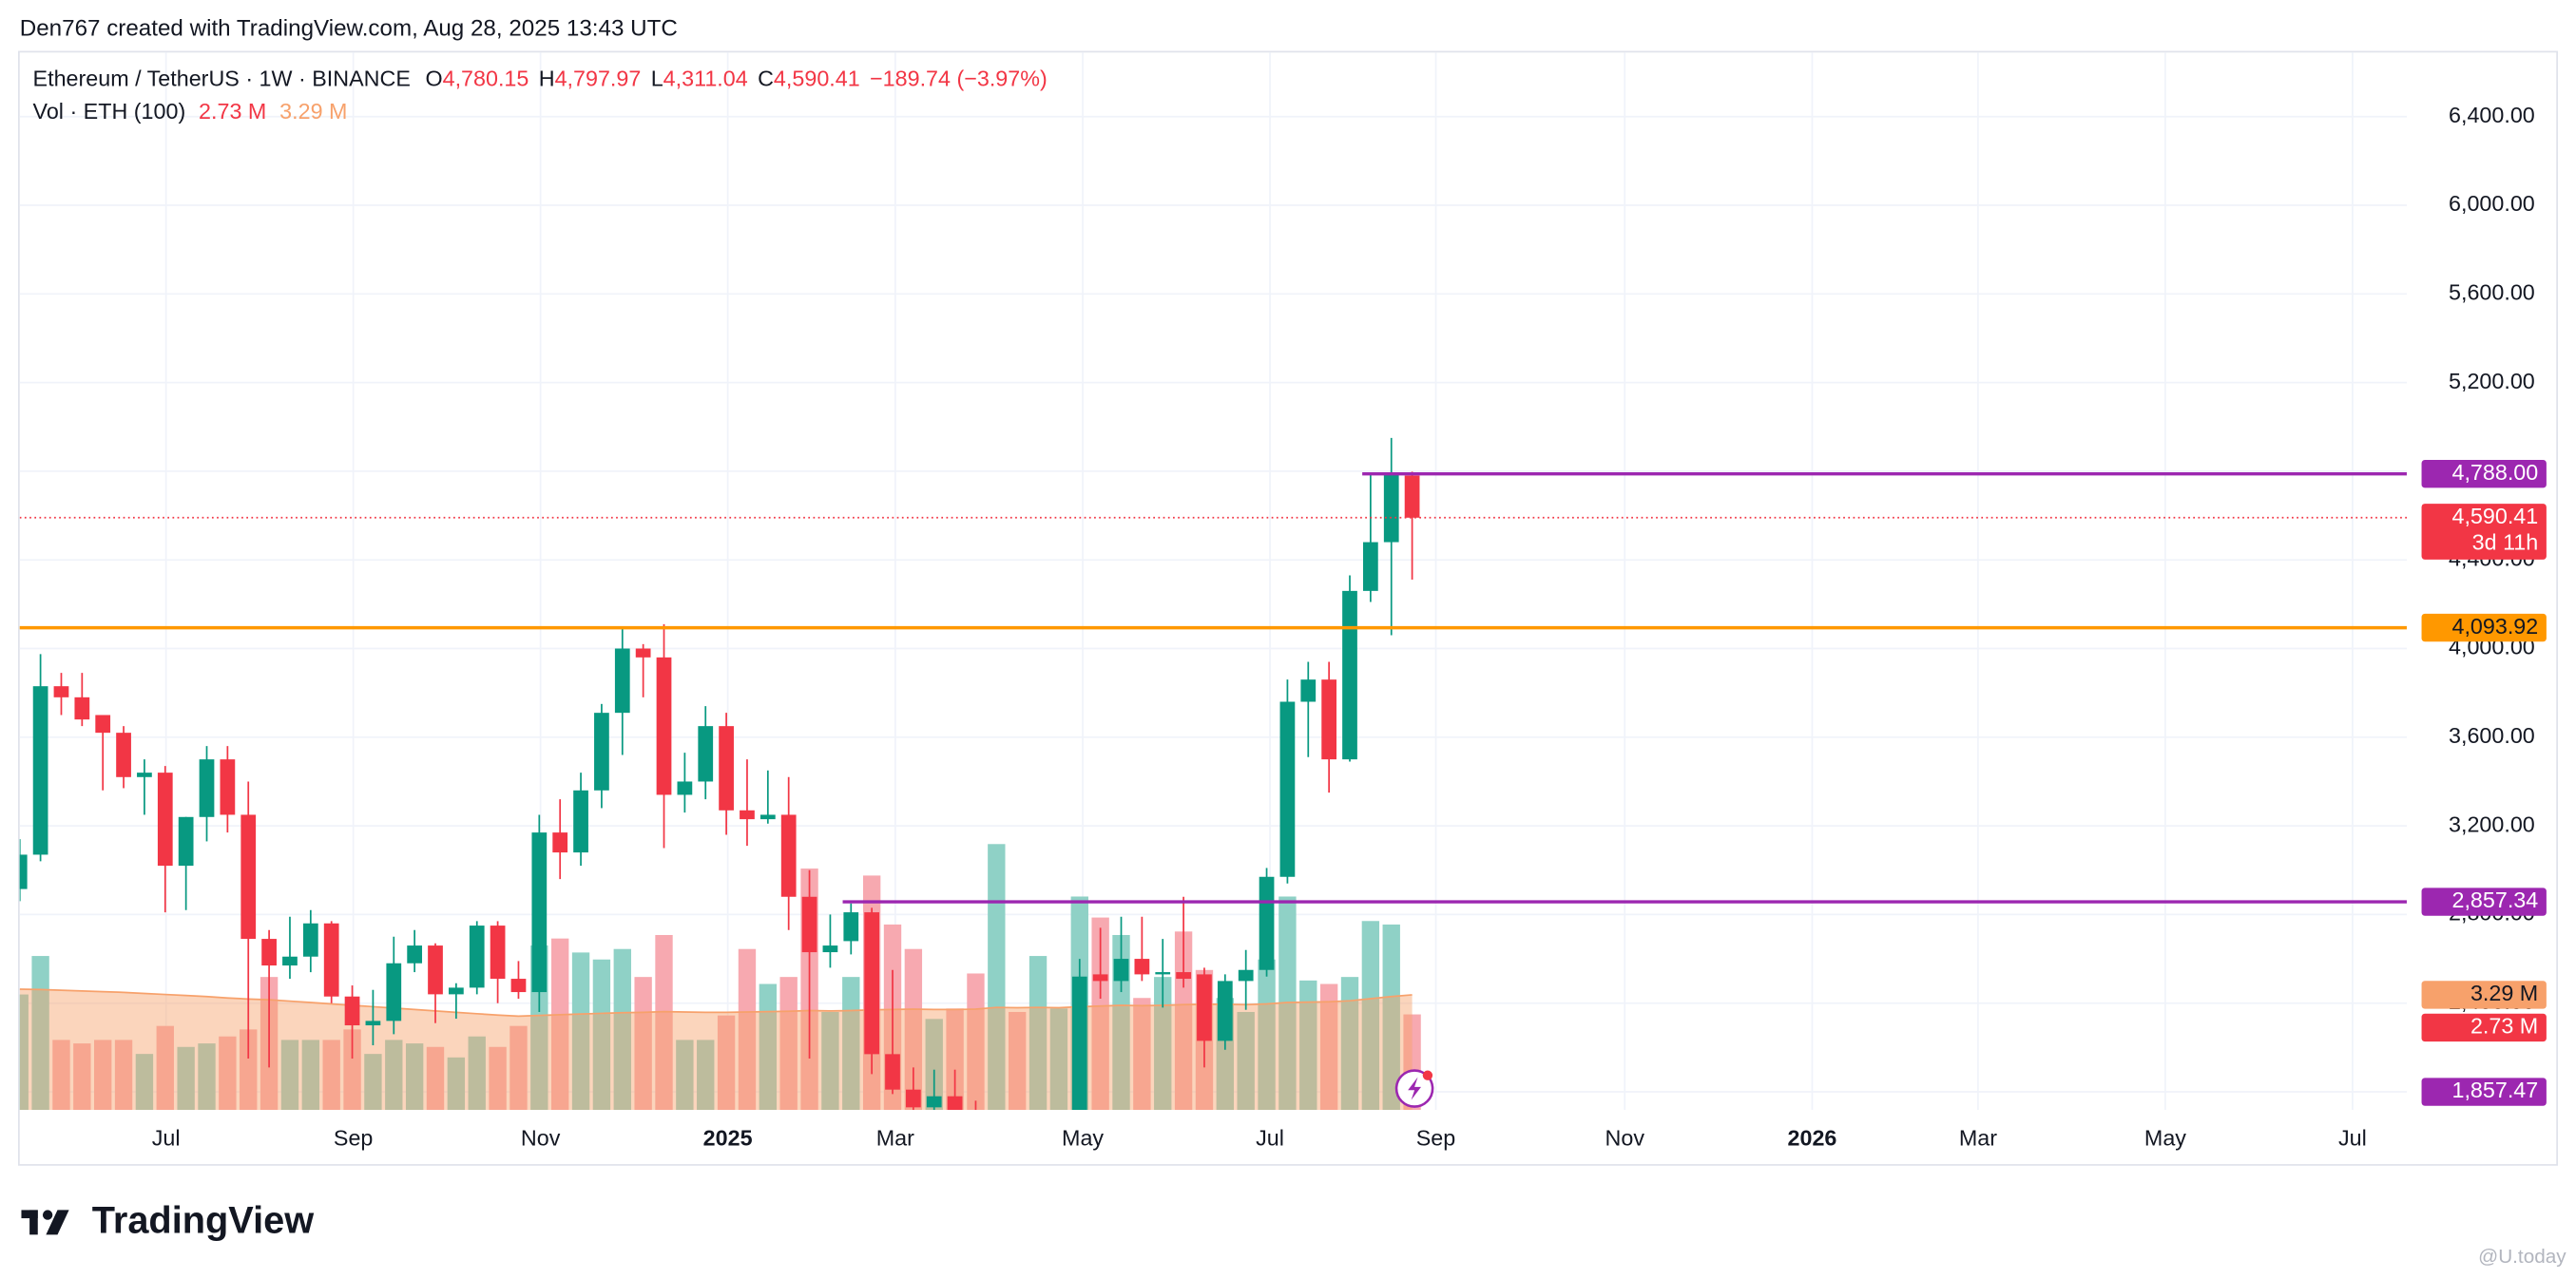  What do you see at coordinates (547, 79) in the screenshot?
I see `ohlc-letter: H` at bounding box center [547, 79].